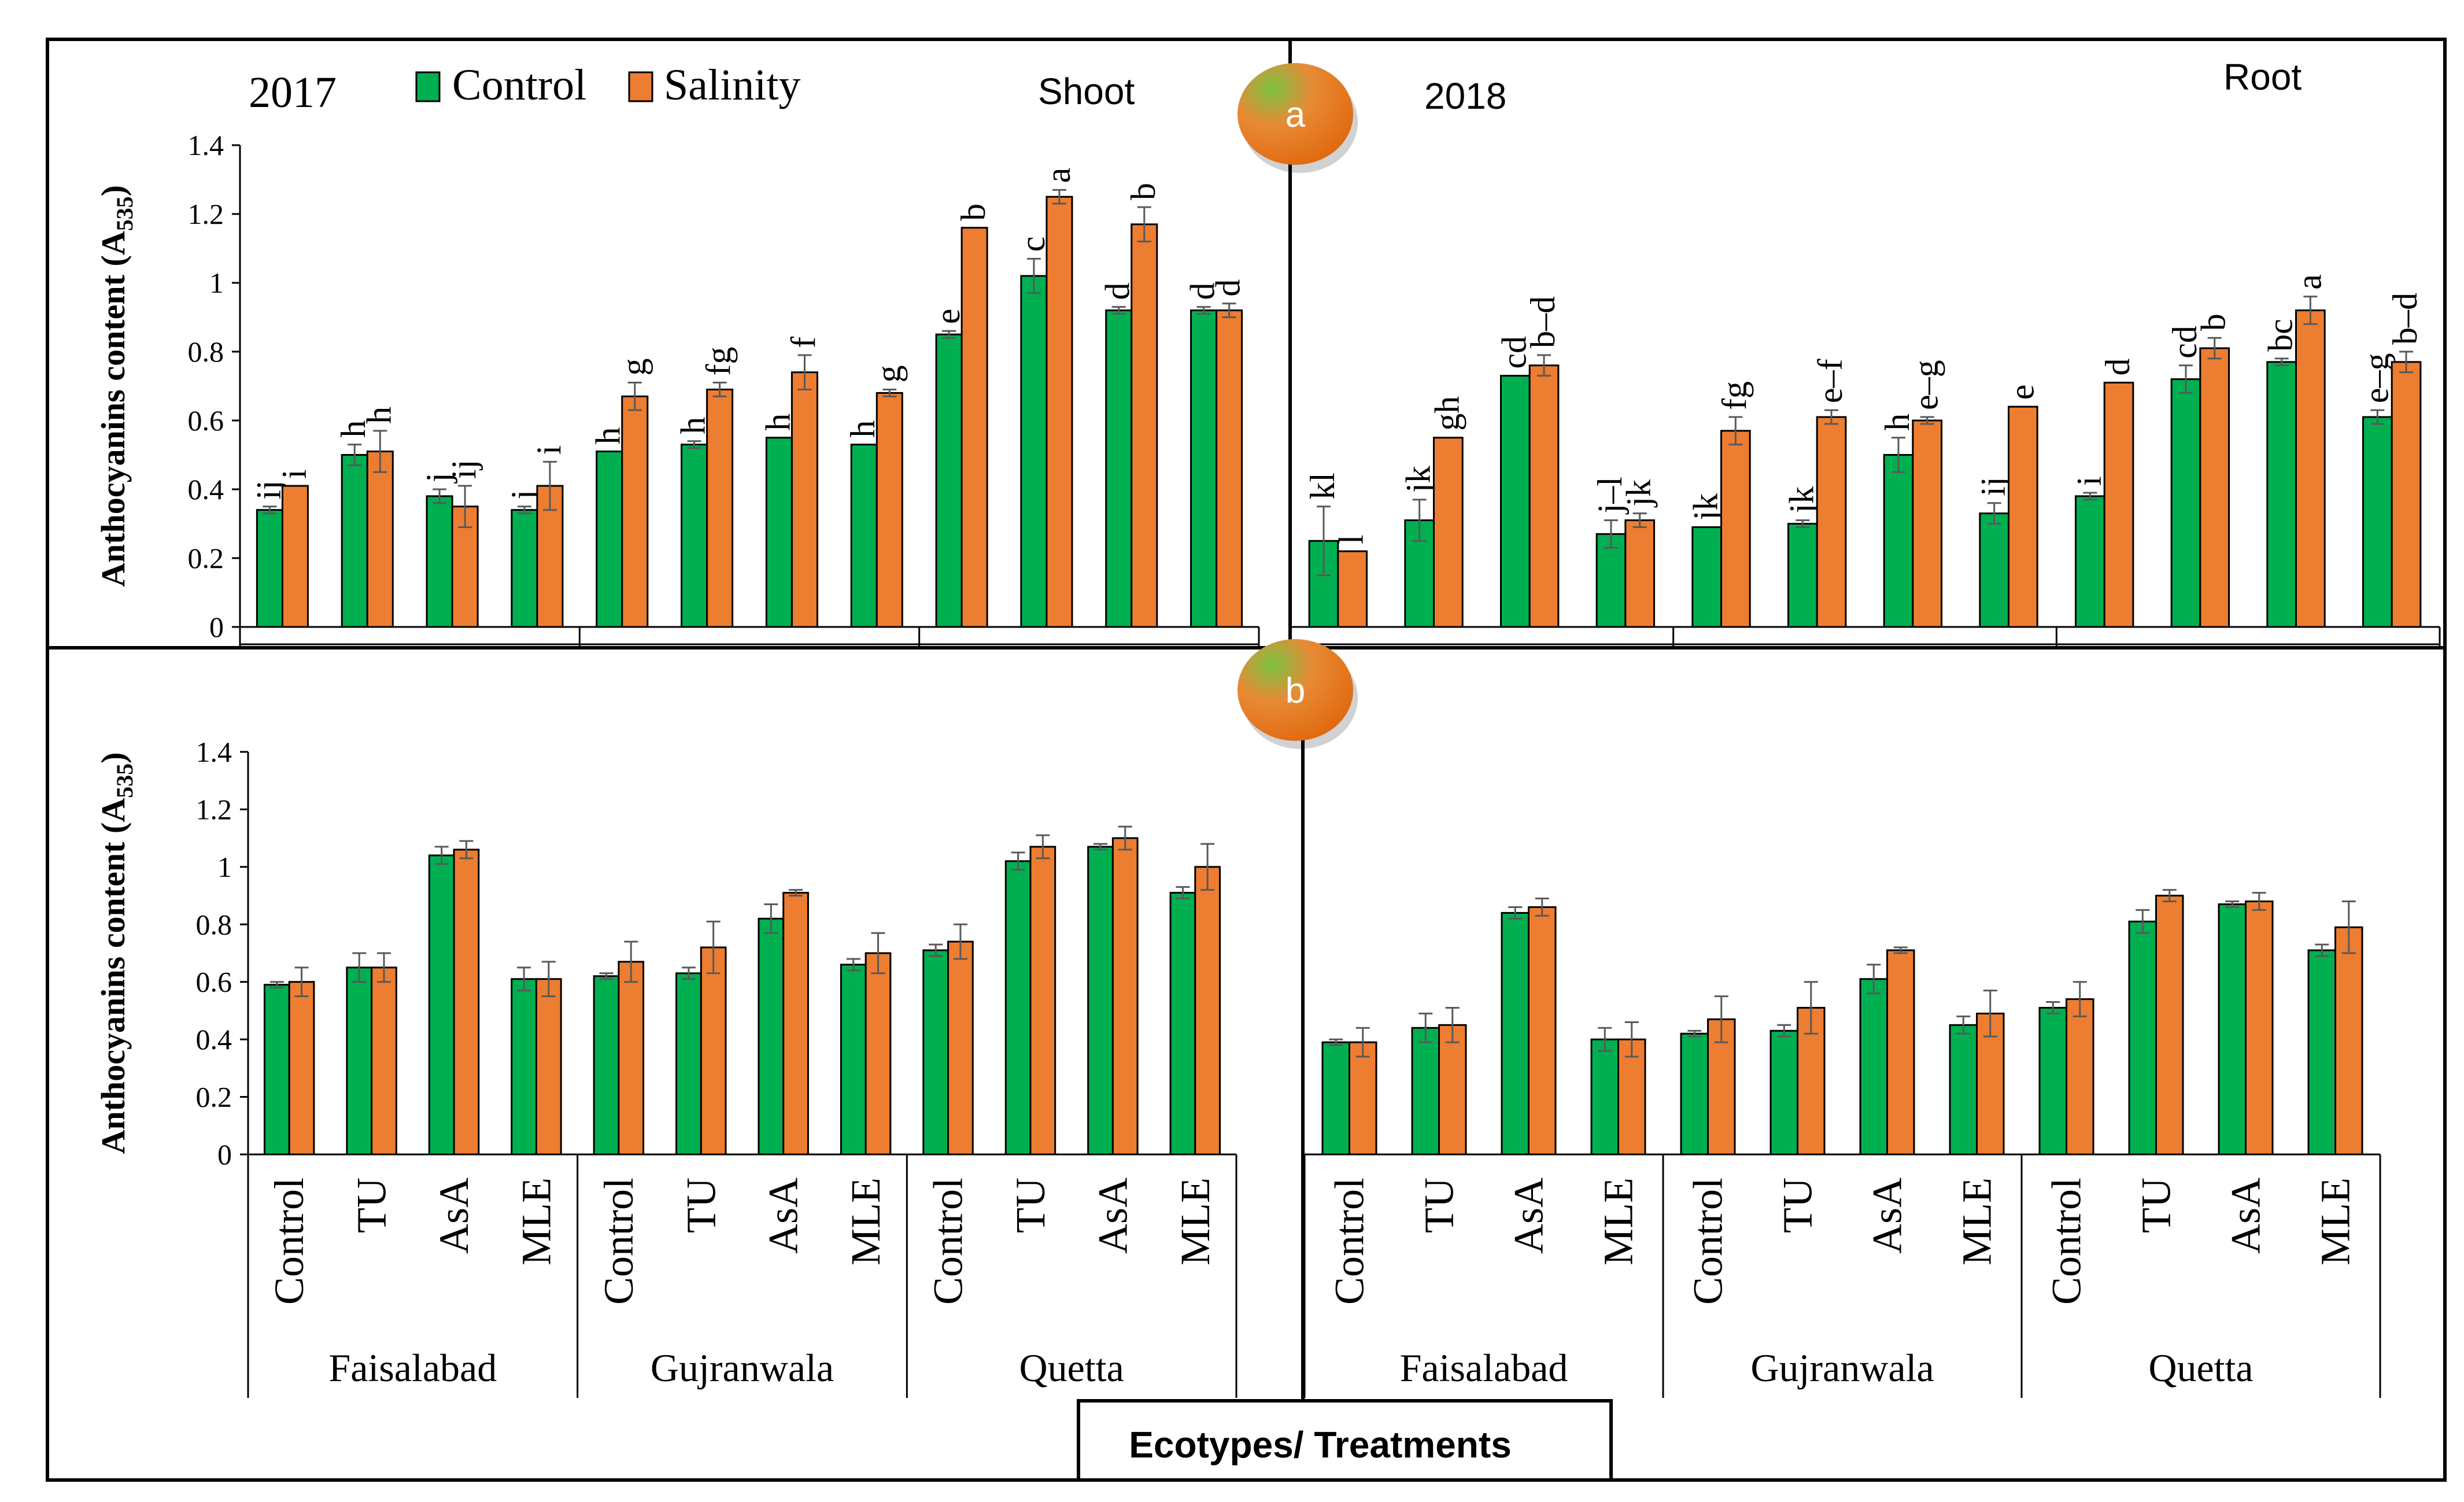  What do you see at coordinates (1993, 486) in the screenshot?
I see `significance-letter: ij` at bounding box center [1993, 486].